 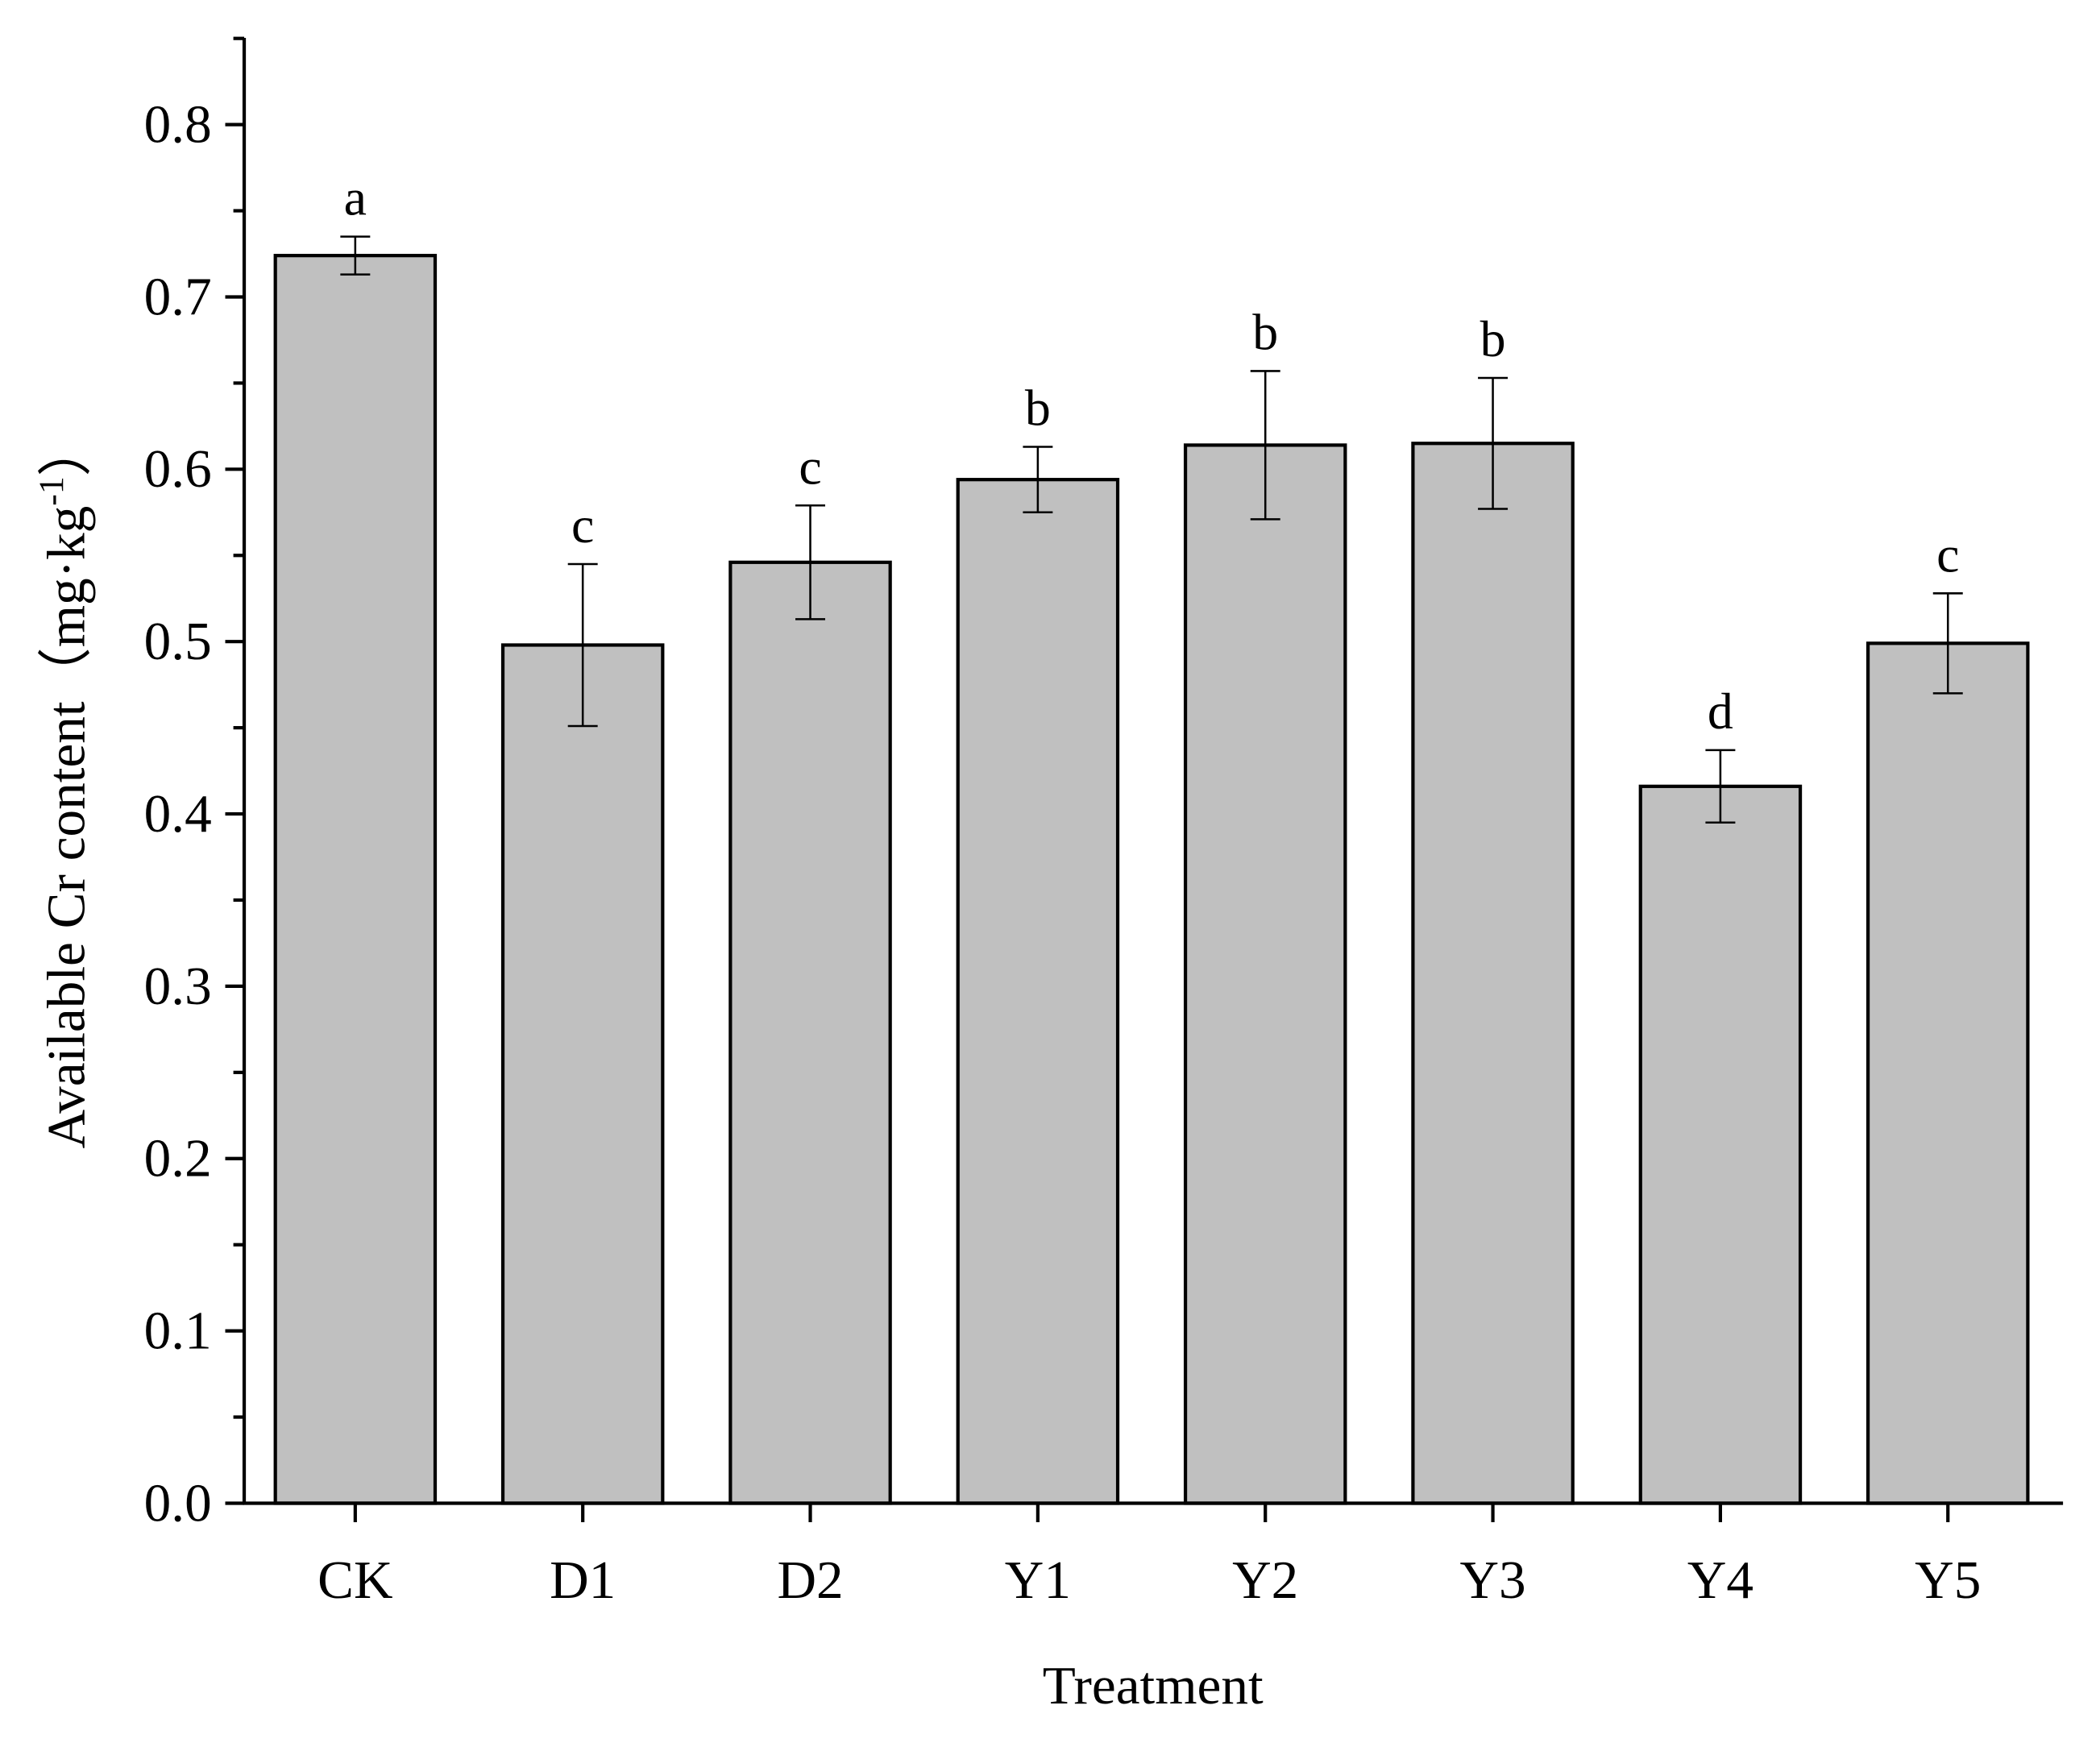 I want to click on y-tick-label: 0.3, so click(x=178, y=986).